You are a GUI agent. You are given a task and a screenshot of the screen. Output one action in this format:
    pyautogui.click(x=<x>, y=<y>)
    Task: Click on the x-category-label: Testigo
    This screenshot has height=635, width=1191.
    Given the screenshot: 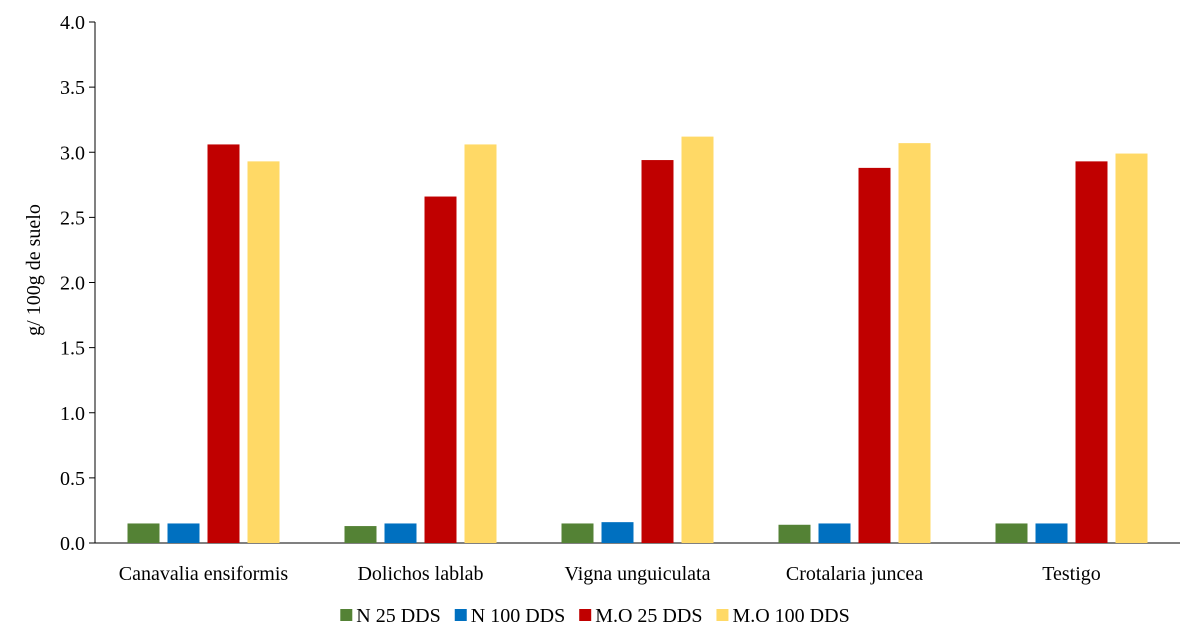 What is the action you would take?
    pyautogui.click(x=1071, y=574)
    